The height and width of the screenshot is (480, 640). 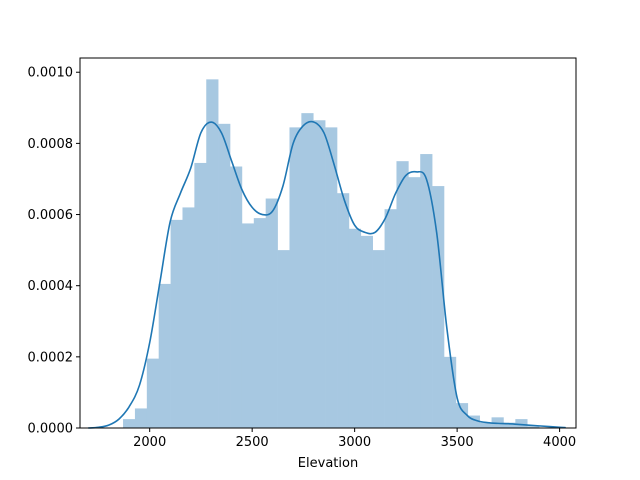 What do you see at coordinates (149, 442) in the screenshot?
I see `x-tick-label-2000: 2000` at bounding box center [149, 442].